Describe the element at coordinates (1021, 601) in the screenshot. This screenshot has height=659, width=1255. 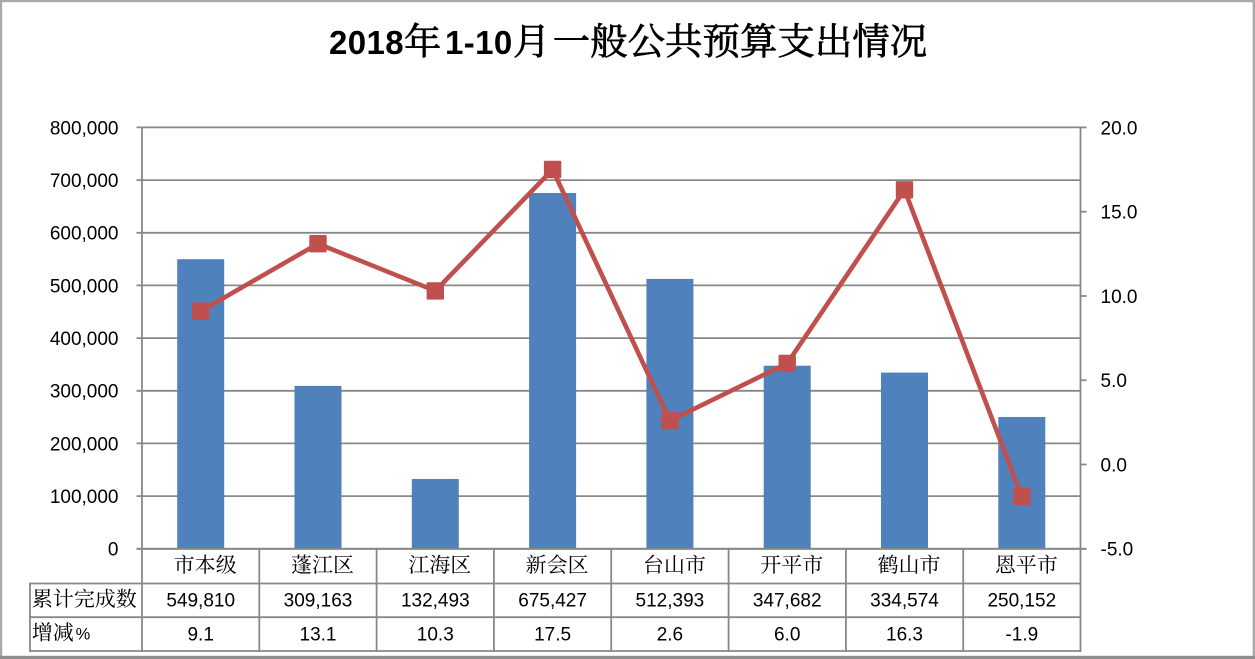
I see `svg-text: 250,152` at that location.